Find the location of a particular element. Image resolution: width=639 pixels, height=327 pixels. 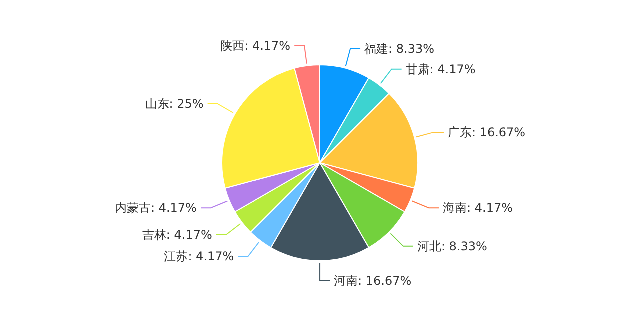

slice-label: 海南: 4.17% is located at coordinates (478, 208).